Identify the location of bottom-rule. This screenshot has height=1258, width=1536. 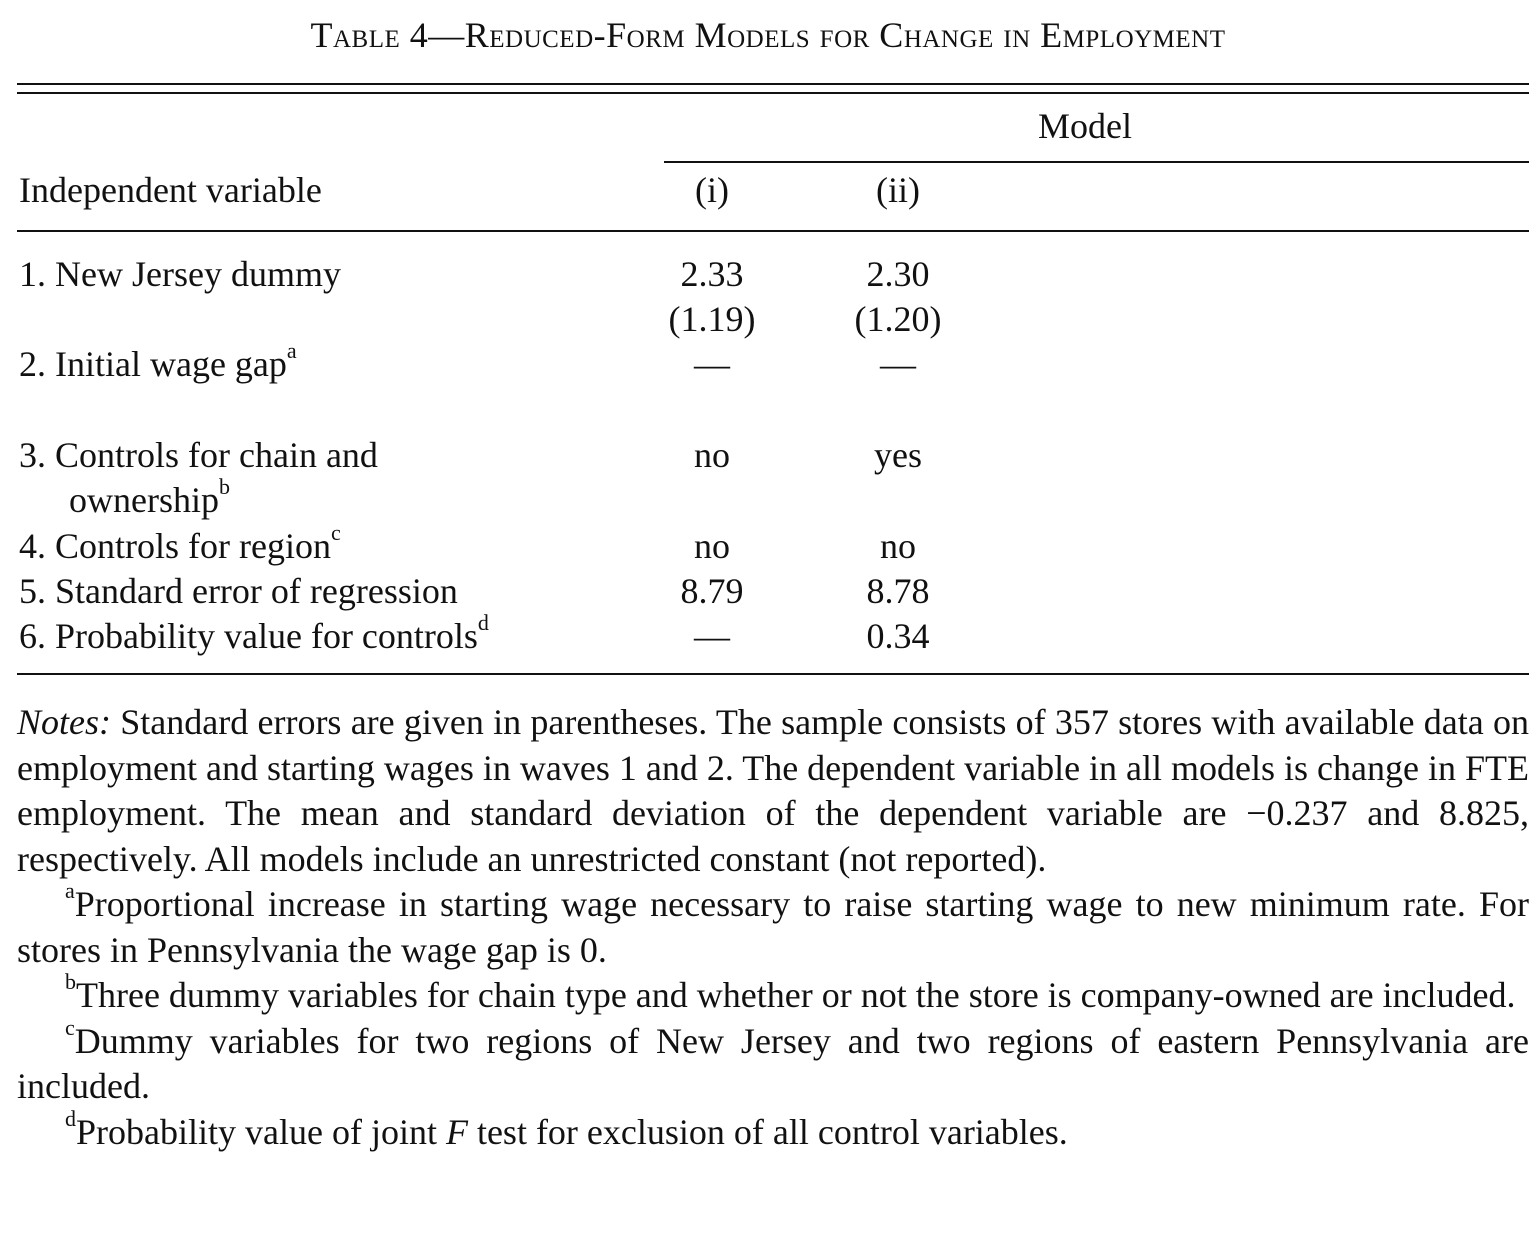
(773, 674).